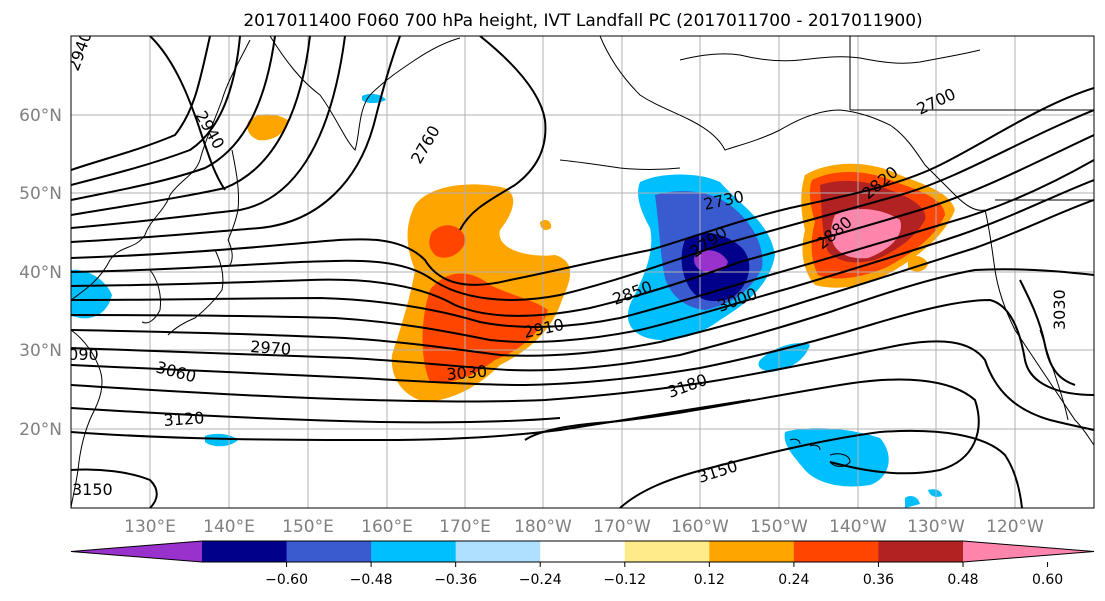 This screenshot has width=1105, height=601. I want to click on lon-label: 140°E, so click(229, 527).